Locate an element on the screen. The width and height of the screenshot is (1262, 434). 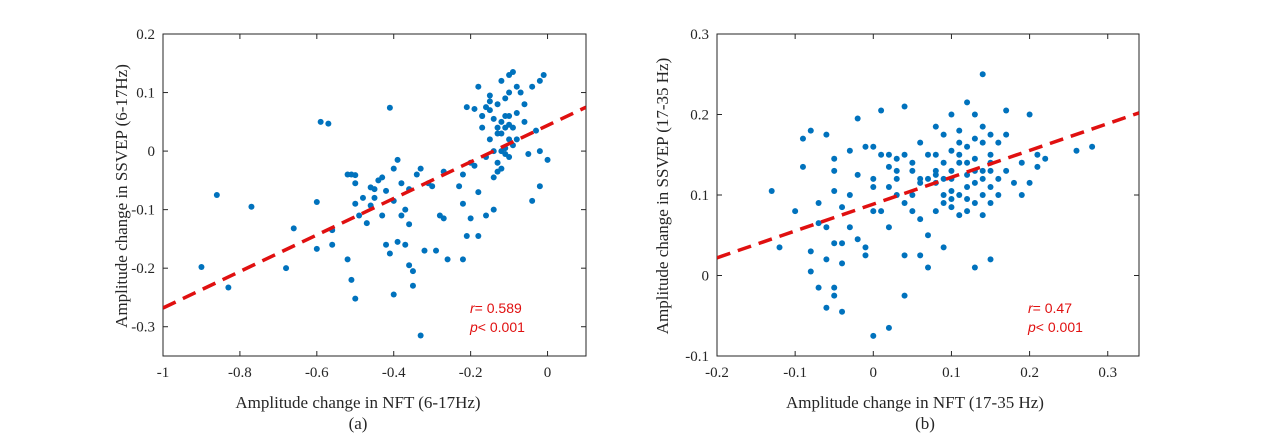
x-axis-label: Amplitude change in NFT (6-17Hz) is located at coordinates (357, 402).